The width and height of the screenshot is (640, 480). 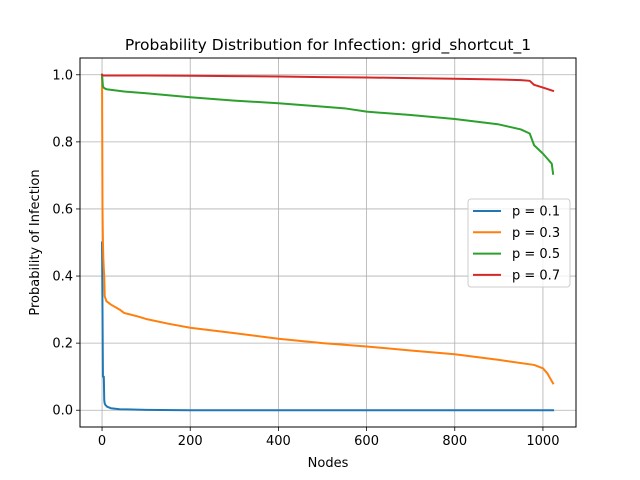 What do you see at coordinates (536, 275) in the screenshot?
I see `legend-label: p = 0.7` at bounding box center [536, 275].